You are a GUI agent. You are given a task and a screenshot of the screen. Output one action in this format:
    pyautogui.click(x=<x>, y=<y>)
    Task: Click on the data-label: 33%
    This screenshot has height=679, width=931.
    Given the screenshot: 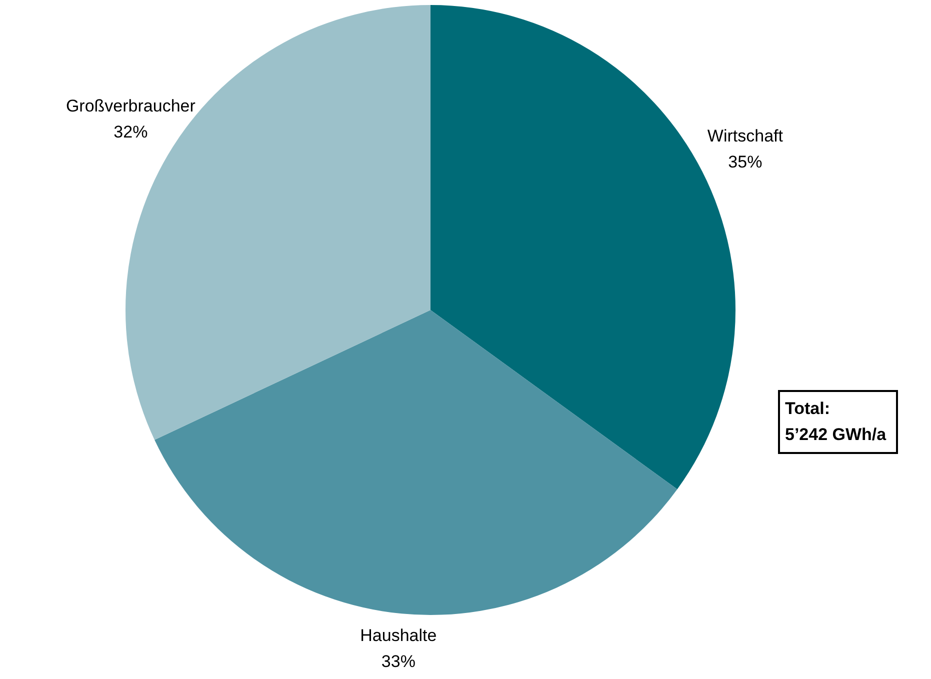 What is the action you would take?
    pyautogui.click(x=398, y=661)
    